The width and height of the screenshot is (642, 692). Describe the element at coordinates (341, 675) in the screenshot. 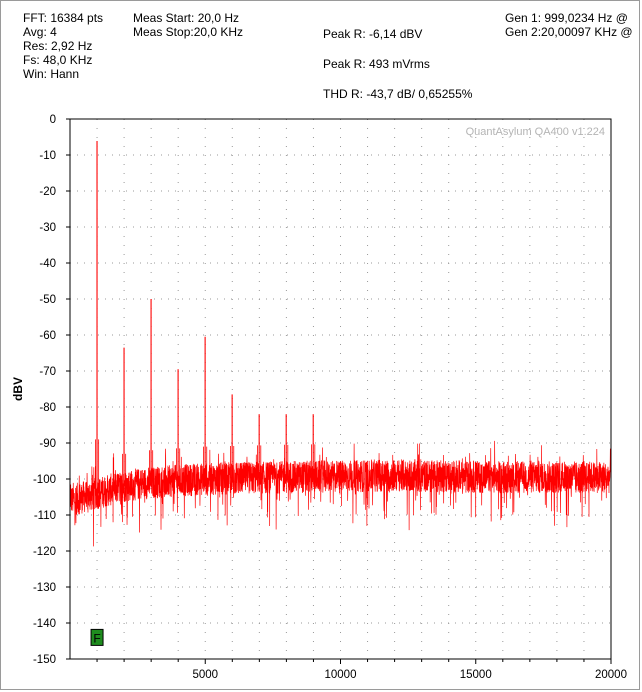

I see `x-tick-label: 10000` at that location.